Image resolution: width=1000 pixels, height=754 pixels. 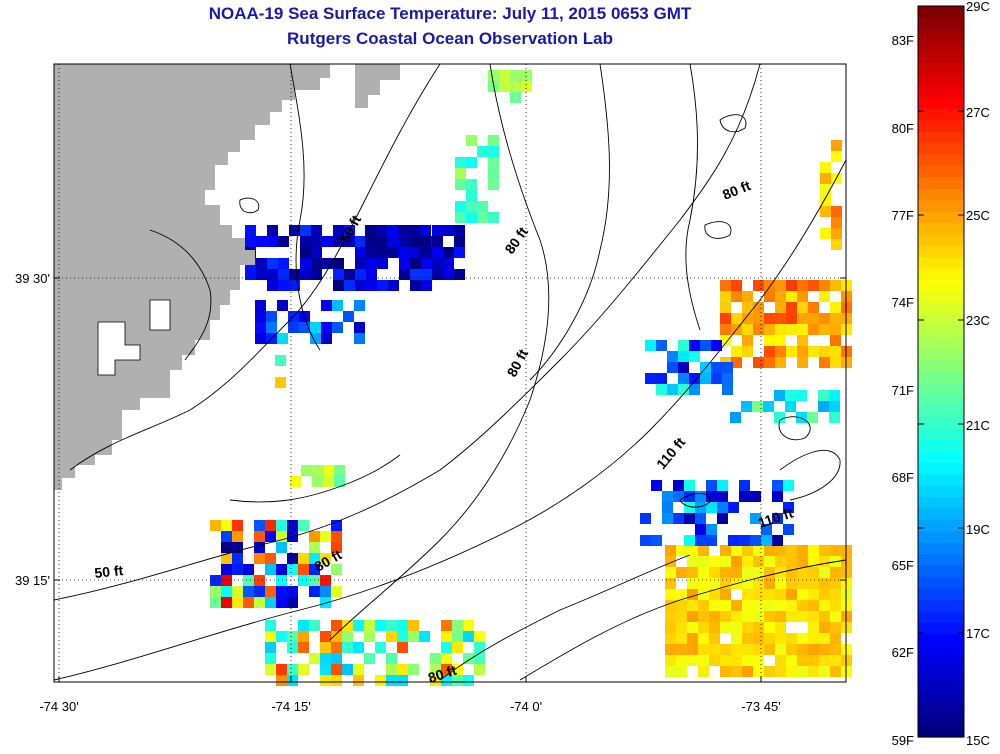 What do you see at coordinates (978, 112) in the screenshot?
I see `colorbar-celsius-label: 27C` at bounding box center [978, 112].